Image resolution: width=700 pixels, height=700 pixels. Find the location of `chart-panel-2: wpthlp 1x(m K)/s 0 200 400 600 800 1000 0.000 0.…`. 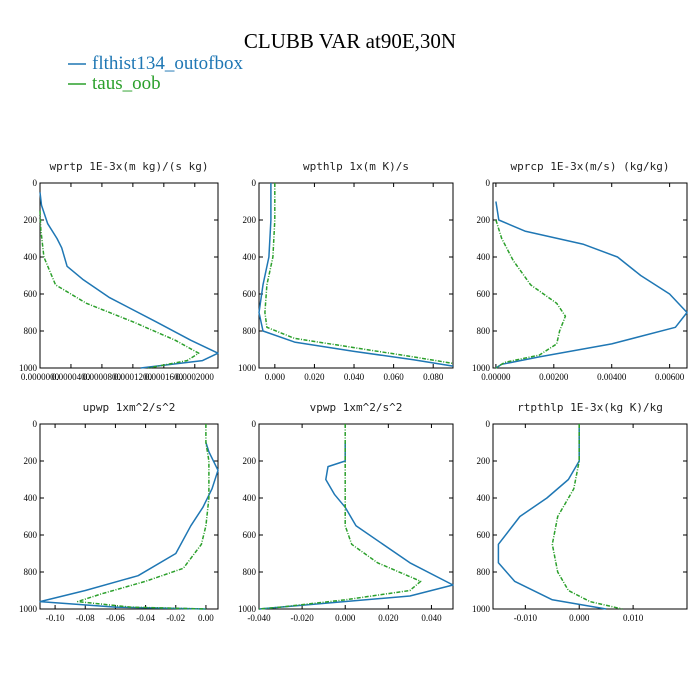

chart-panel-2: wpthlp 1x(m K)/s 0 200 400 600 800 1000 0.000 0.… is located at coordinates (346, 271).